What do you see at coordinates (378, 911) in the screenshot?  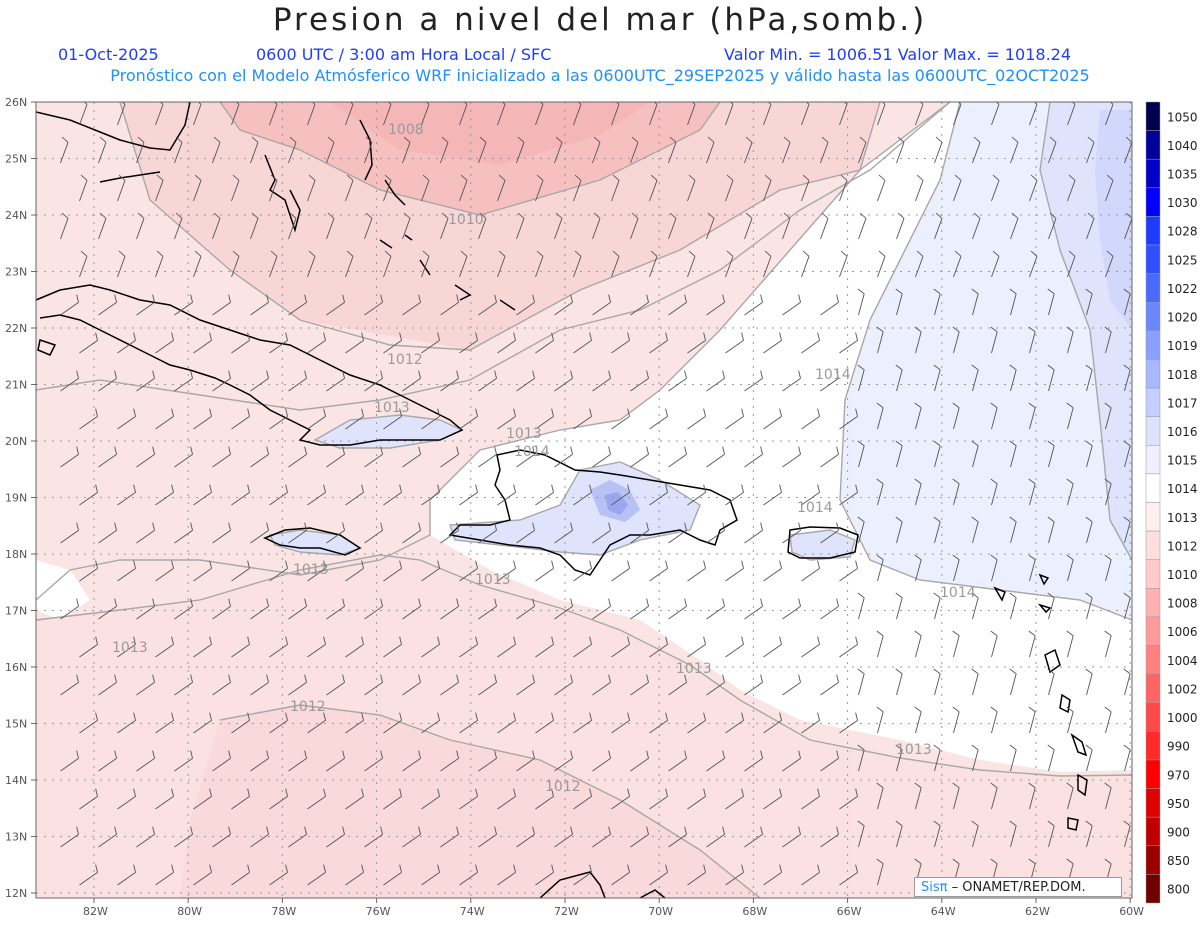 I see `lon-label: 76W` at bounding box center [378, 911].